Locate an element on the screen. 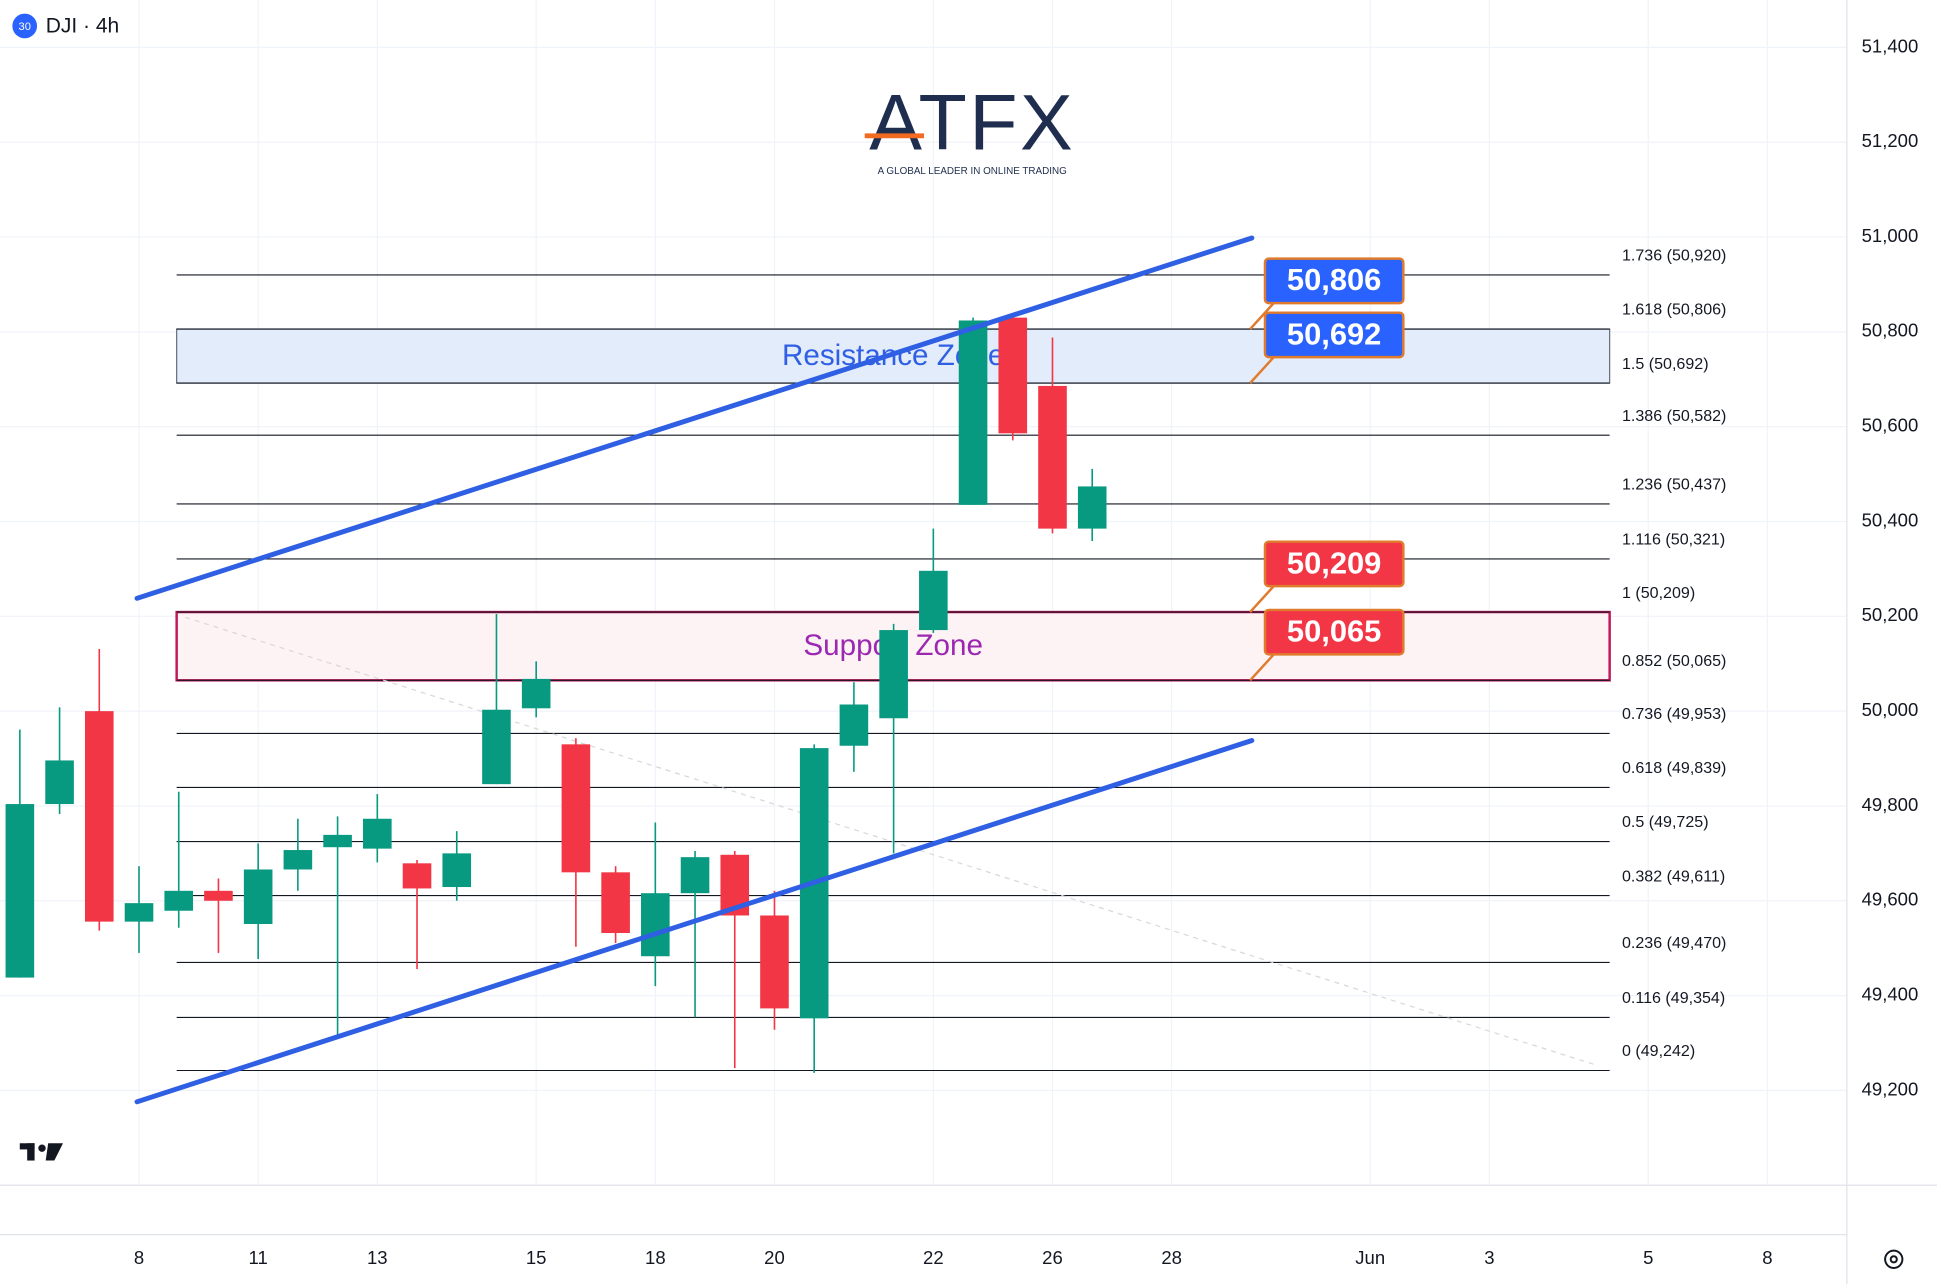 This screenshot has width=1937, height=1284. fib-label: 0.736 (49,953) is located at coordinates (1674, 714).